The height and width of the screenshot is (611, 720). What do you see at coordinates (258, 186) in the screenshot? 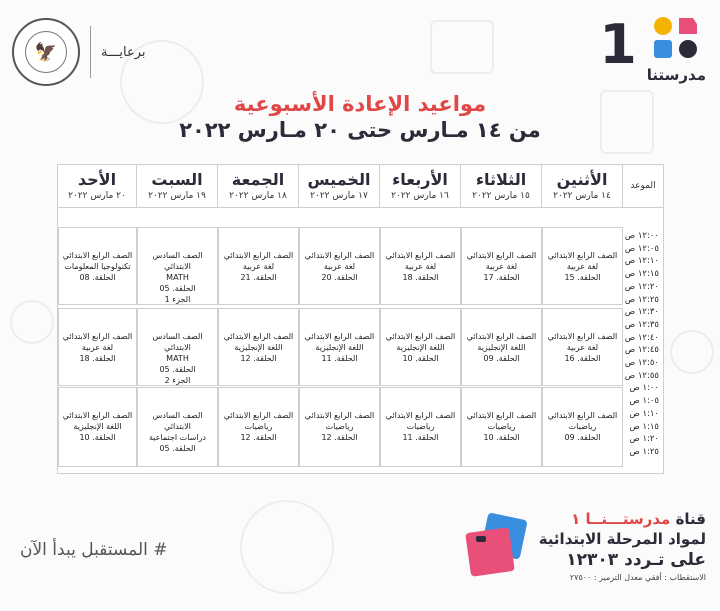
I see `day-header-friday: الجمعة ١٨ مارس ٢٠٢٢` at bounding box center [258, 186].